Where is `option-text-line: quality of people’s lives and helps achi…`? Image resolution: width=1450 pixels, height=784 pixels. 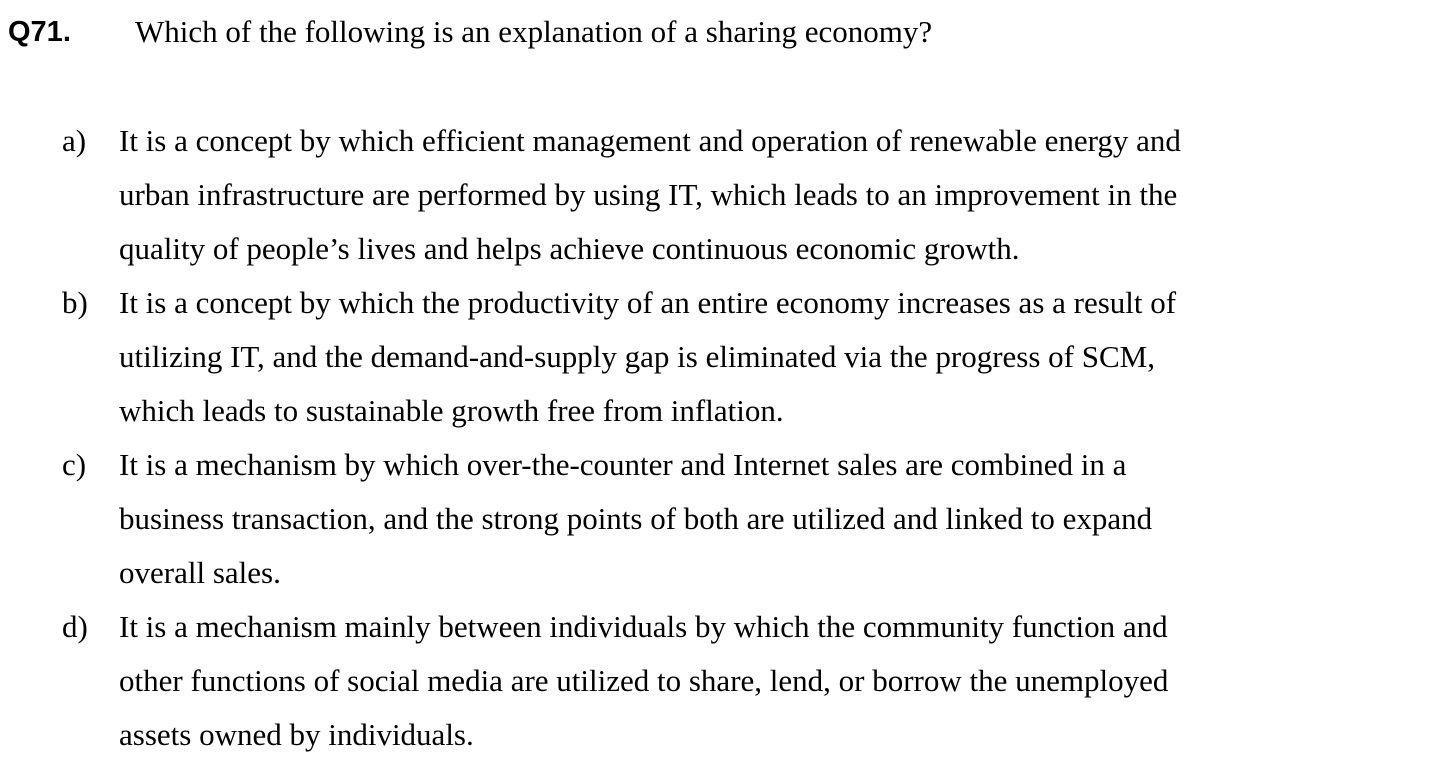 option-text-line: quality of people’s lives and helps achi… is located at coordinates (569, 248).